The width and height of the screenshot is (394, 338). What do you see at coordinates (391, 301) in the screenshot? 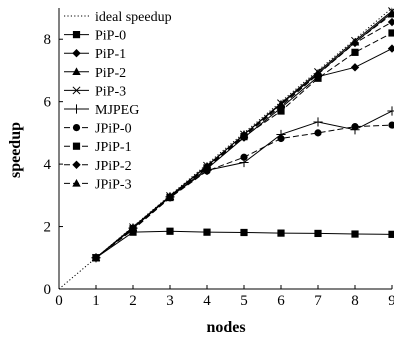
I see `x-tick-label: 9` at bounding box center [391, 301].